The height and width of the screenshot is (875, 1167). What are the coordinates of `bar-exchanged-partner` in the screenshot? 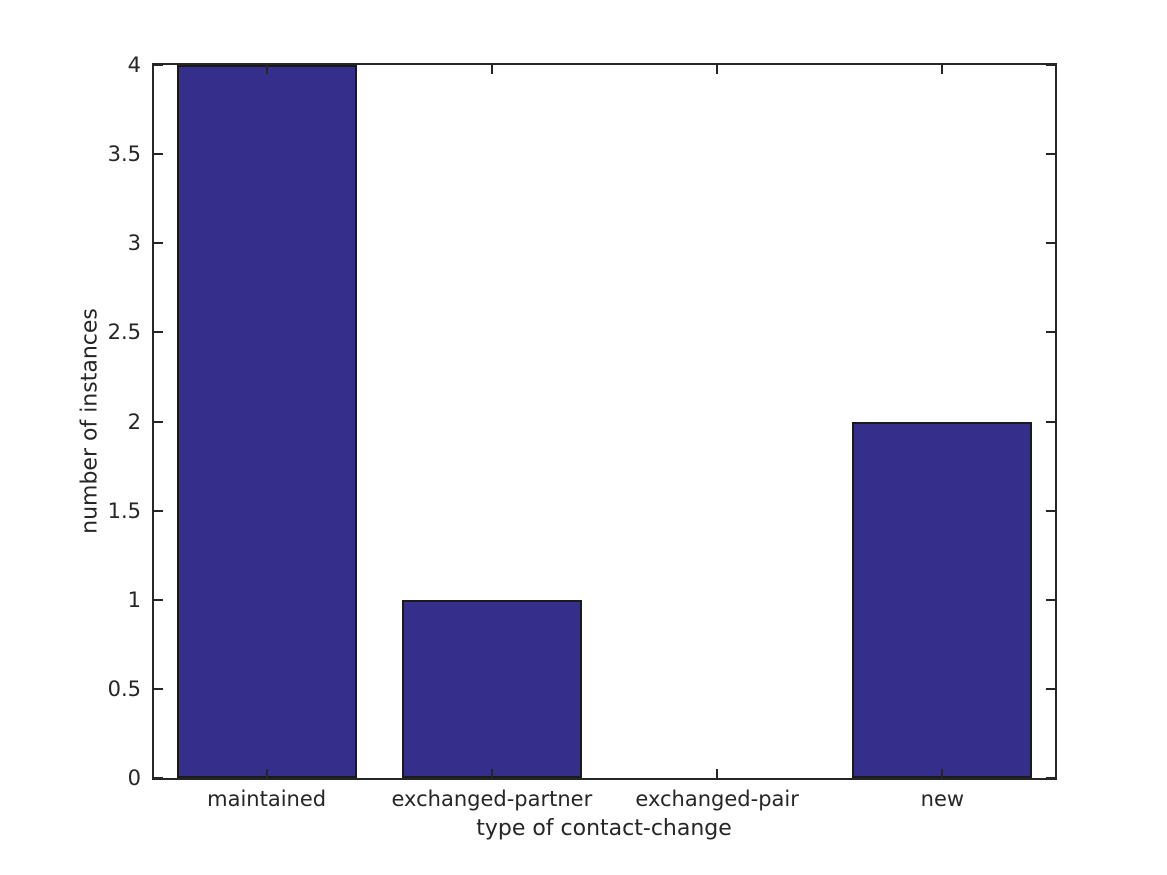 It's located at (491, 688).